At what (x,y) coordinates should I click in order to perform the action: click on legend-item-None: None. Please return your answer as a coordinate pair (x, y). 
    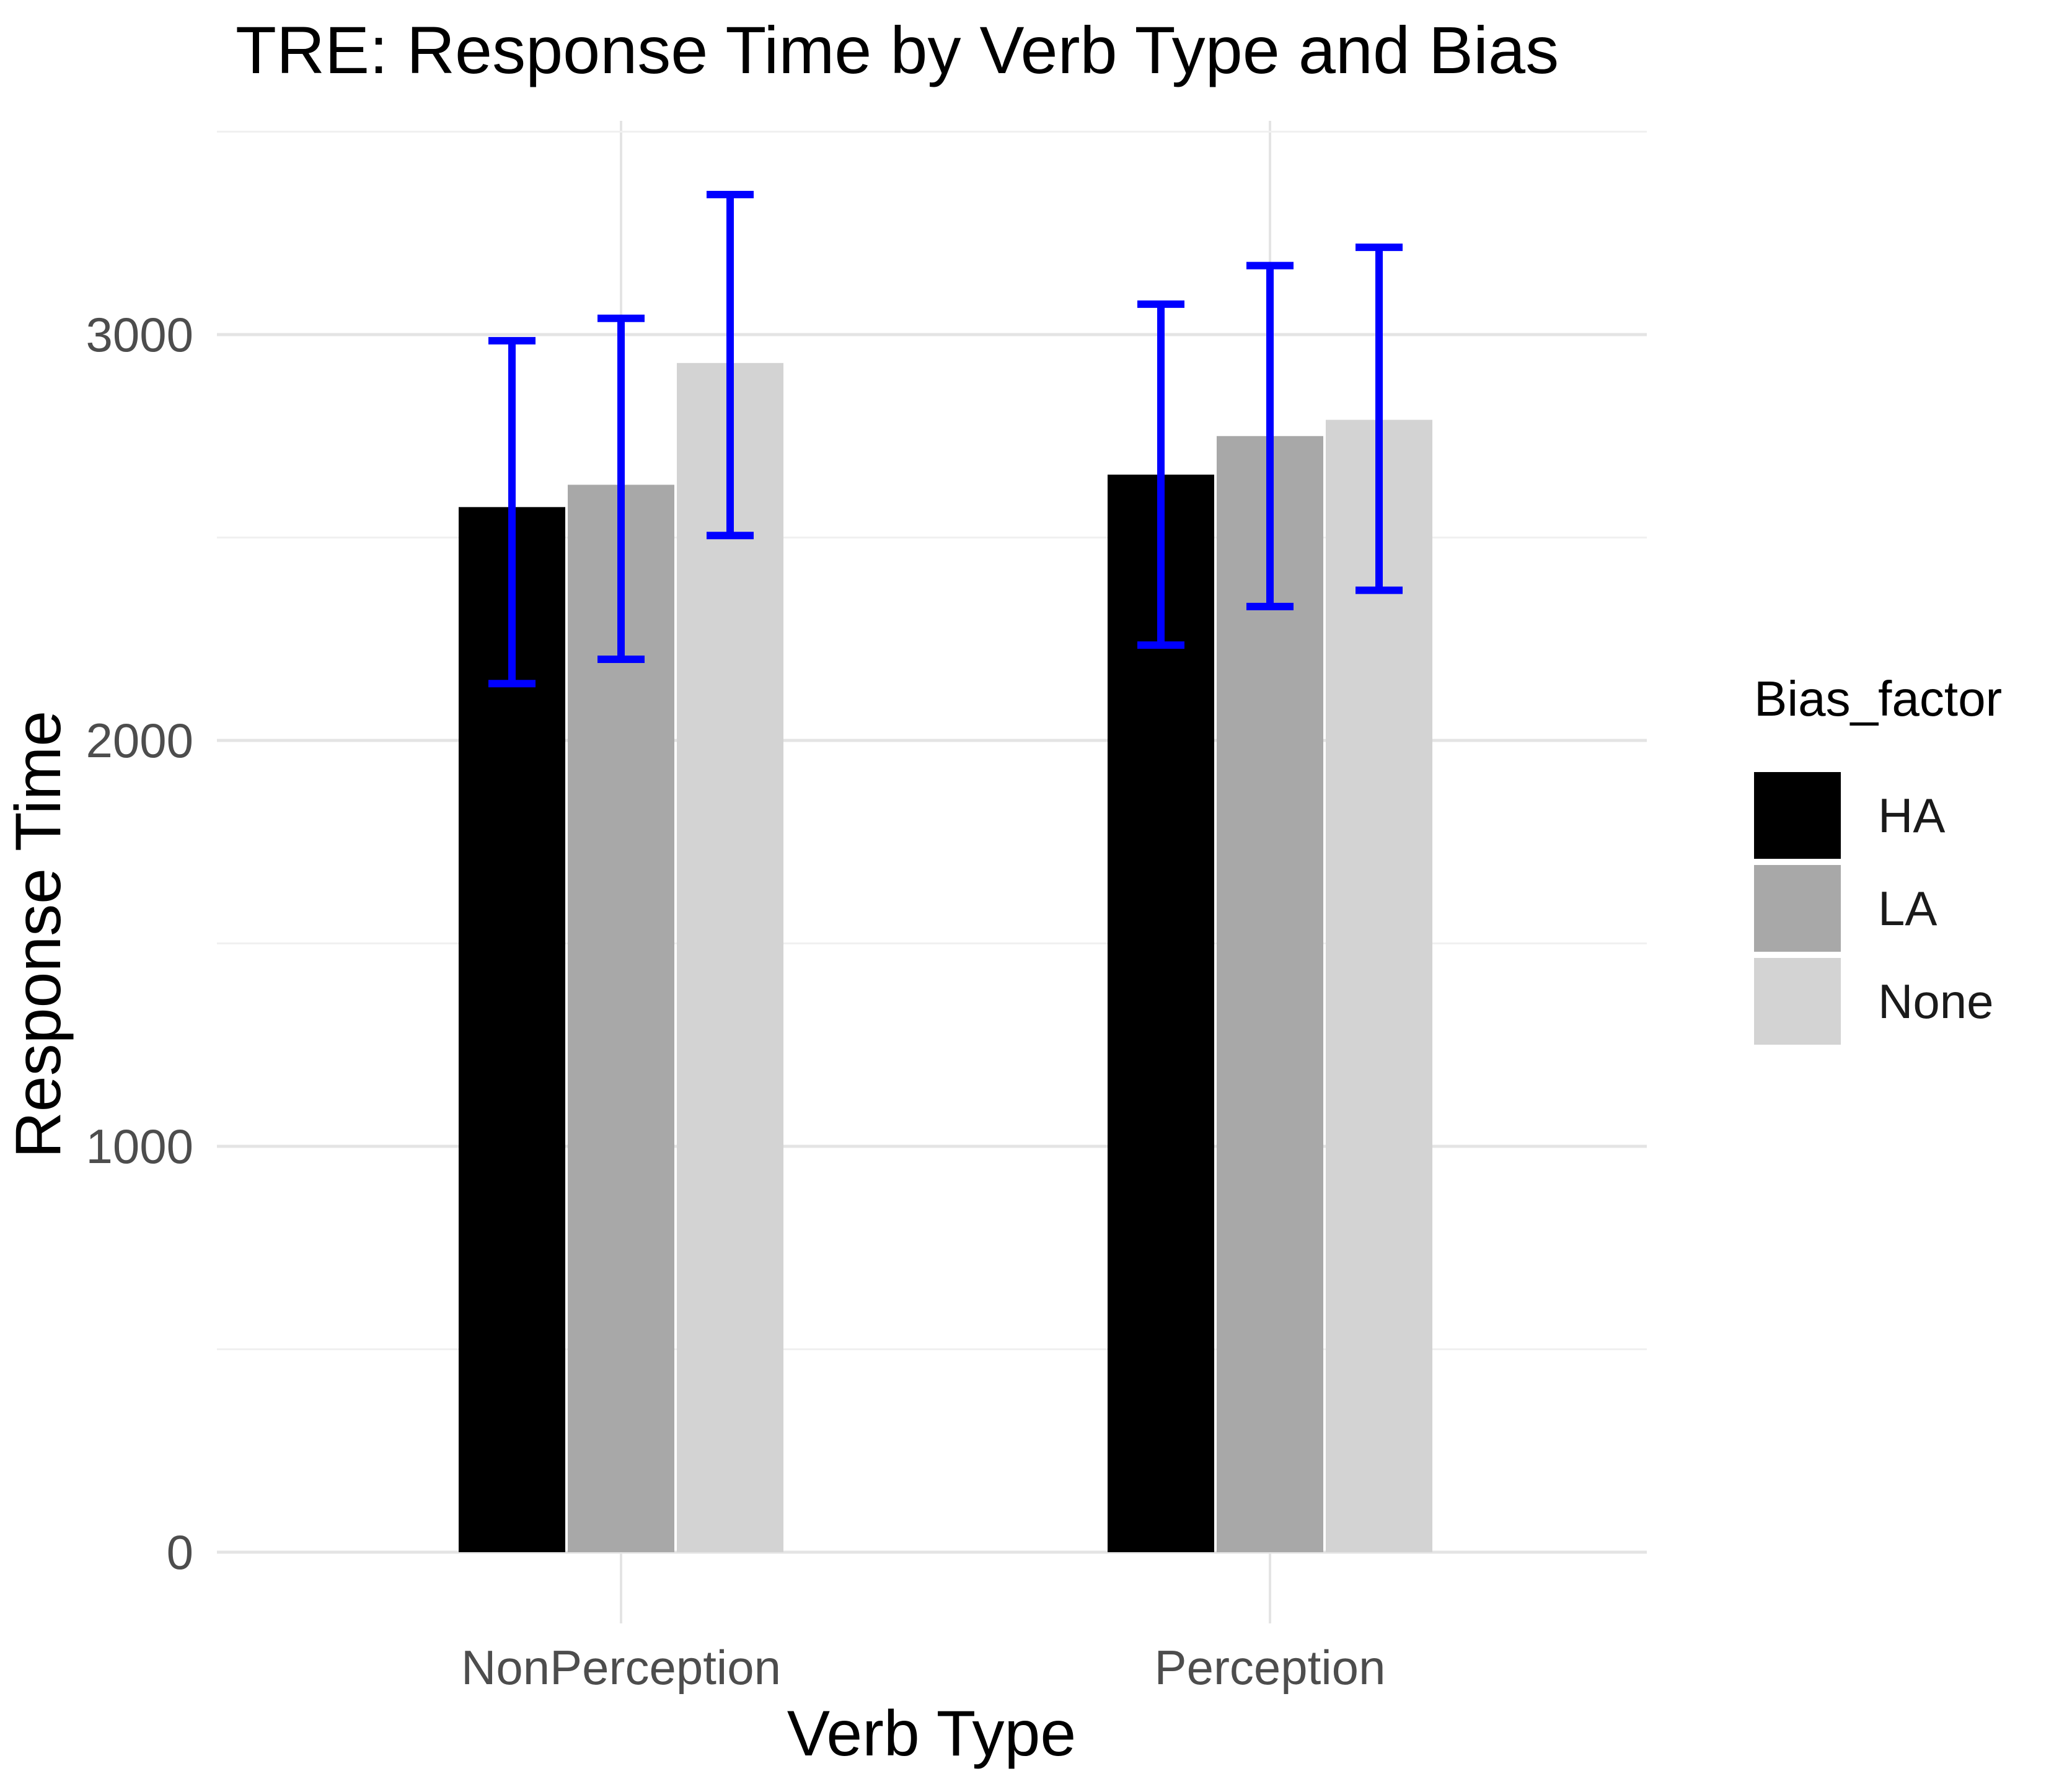
    Looking at the image, I should click on (1909, 1001).